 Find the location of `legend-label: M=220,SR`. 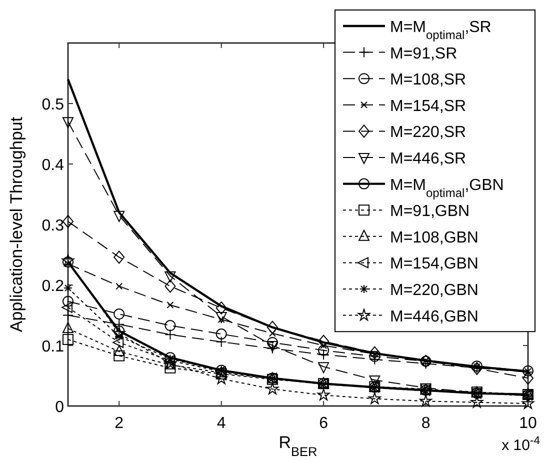

legend-label: M=220,SR is located at coordinates (428, 133).